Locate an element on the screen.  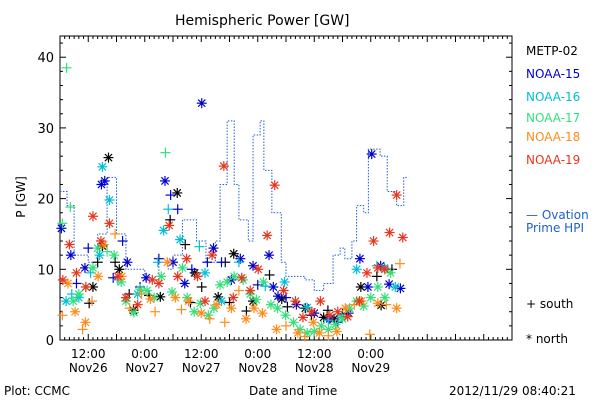
y-tick-label: 20 is located at coordinates (45, 200).